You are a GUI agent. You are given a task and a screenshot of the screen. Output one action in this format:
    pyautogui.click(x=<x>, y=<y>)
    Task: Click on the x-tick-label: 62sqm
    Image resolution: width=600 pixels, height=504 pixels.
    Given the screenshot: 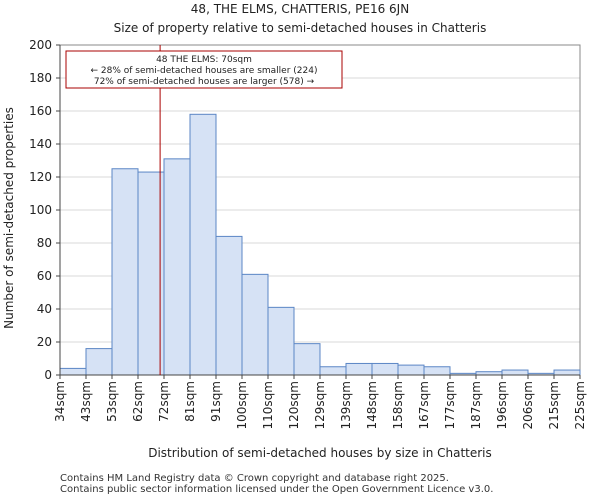 What is the action you would take?
    pyautogui.click(x=138, y=401)
    